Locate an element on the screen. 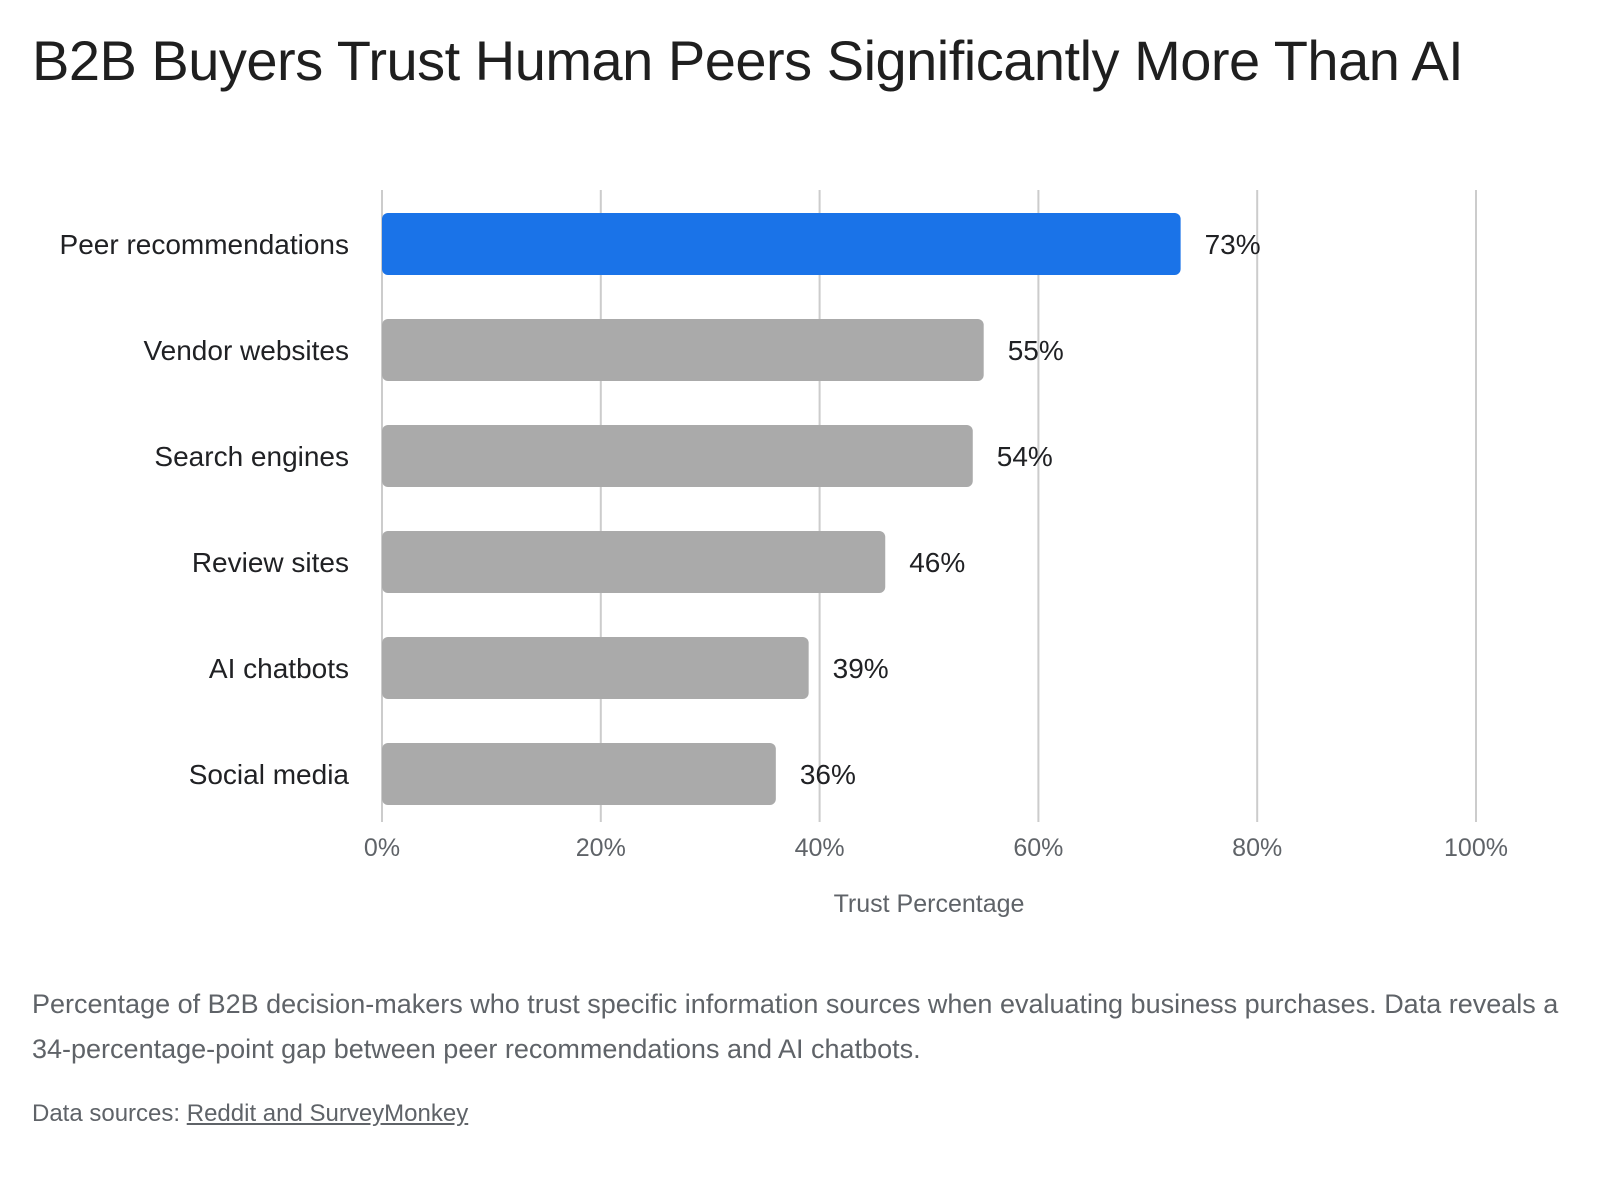 The width and height of the screenshot is (1600, 1200). value-label: 73% is located at coordinates (1233, 244).